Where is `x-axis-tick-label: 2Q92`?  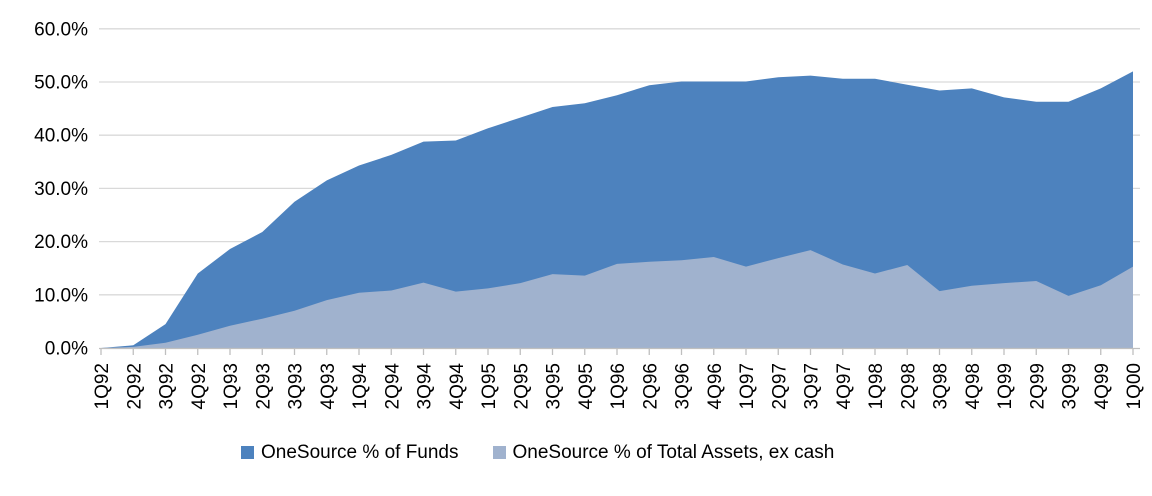
x-axis-tick-label: 2Q92 is located at coordinates (134, 386).